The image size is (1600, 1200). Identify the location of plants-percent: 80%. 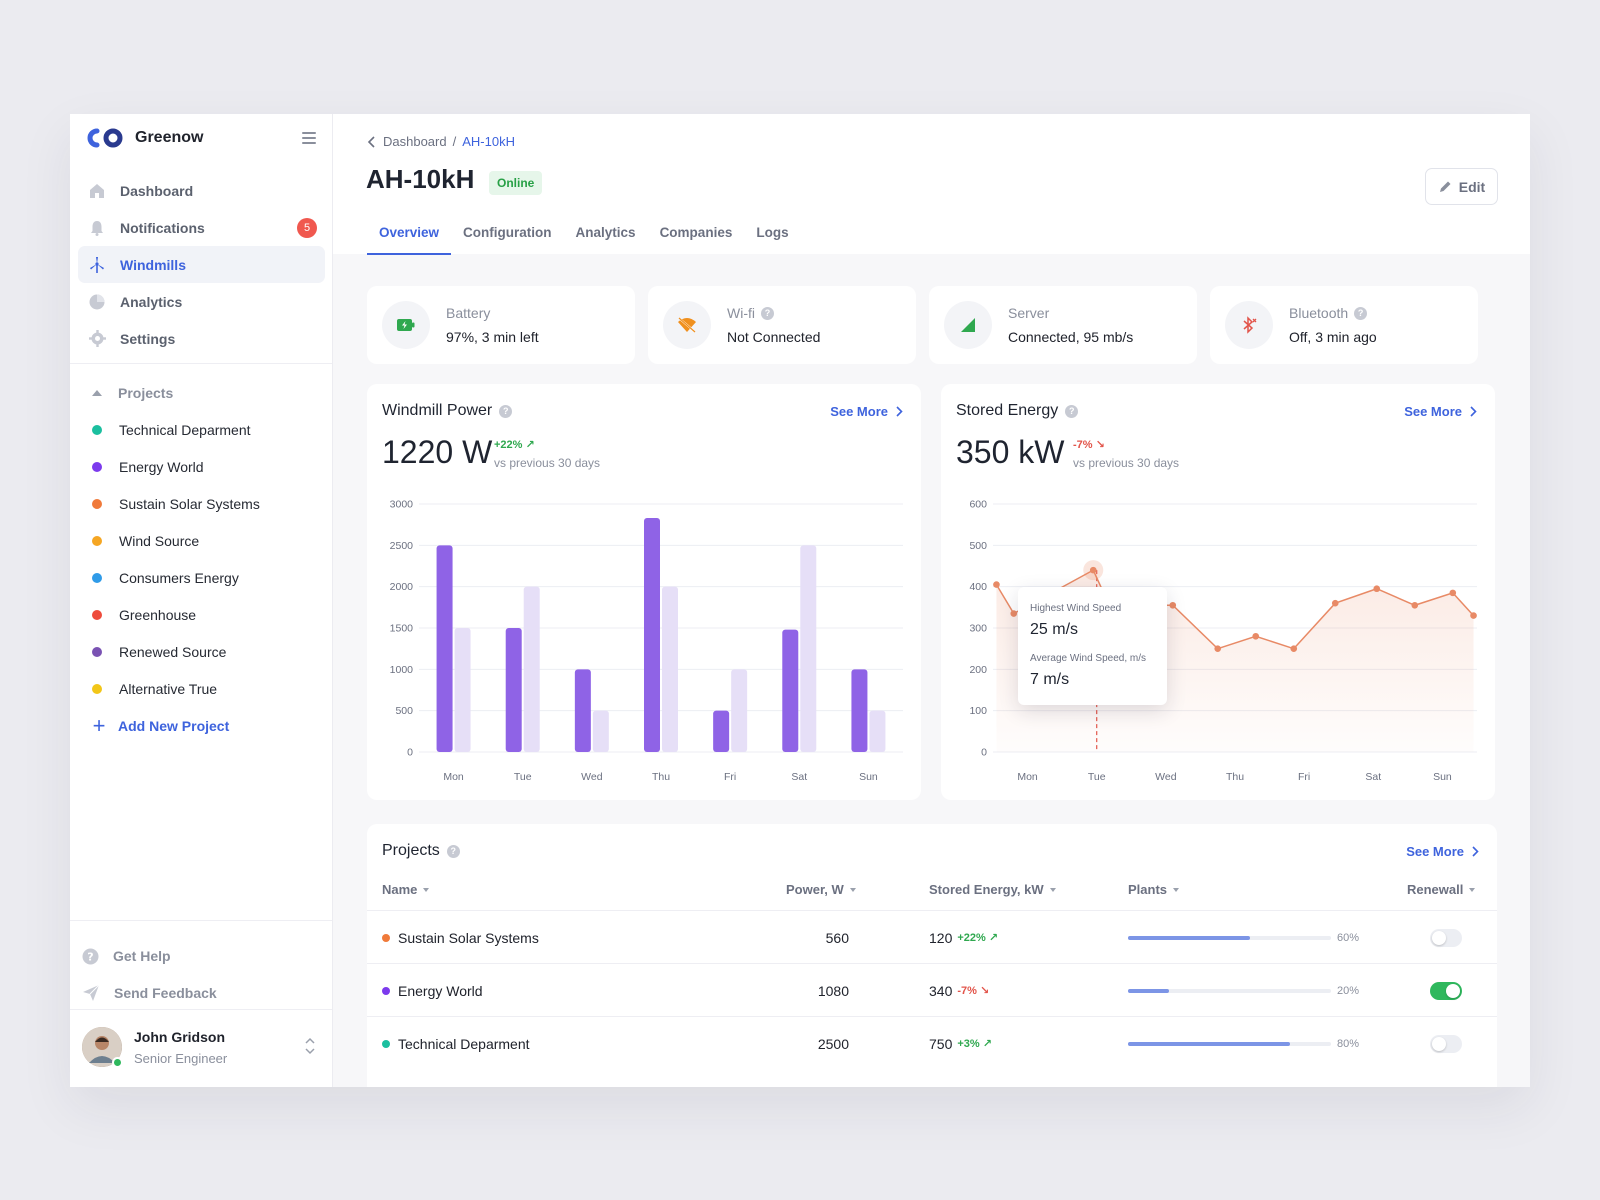
(1348, 1043).